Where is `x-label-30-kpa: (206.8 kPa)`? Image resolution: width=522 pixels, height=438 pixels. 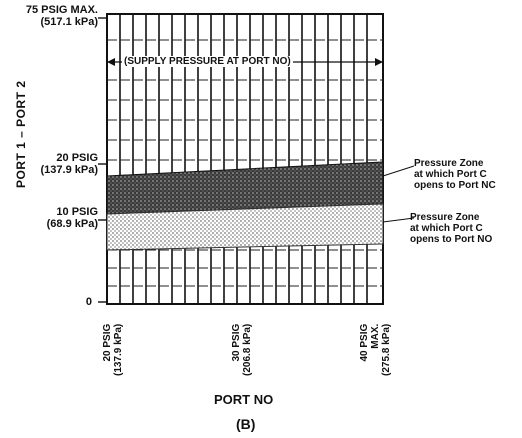
x-label-30-kpa: (206.8 kPa) is located at coordinates (247, 349).